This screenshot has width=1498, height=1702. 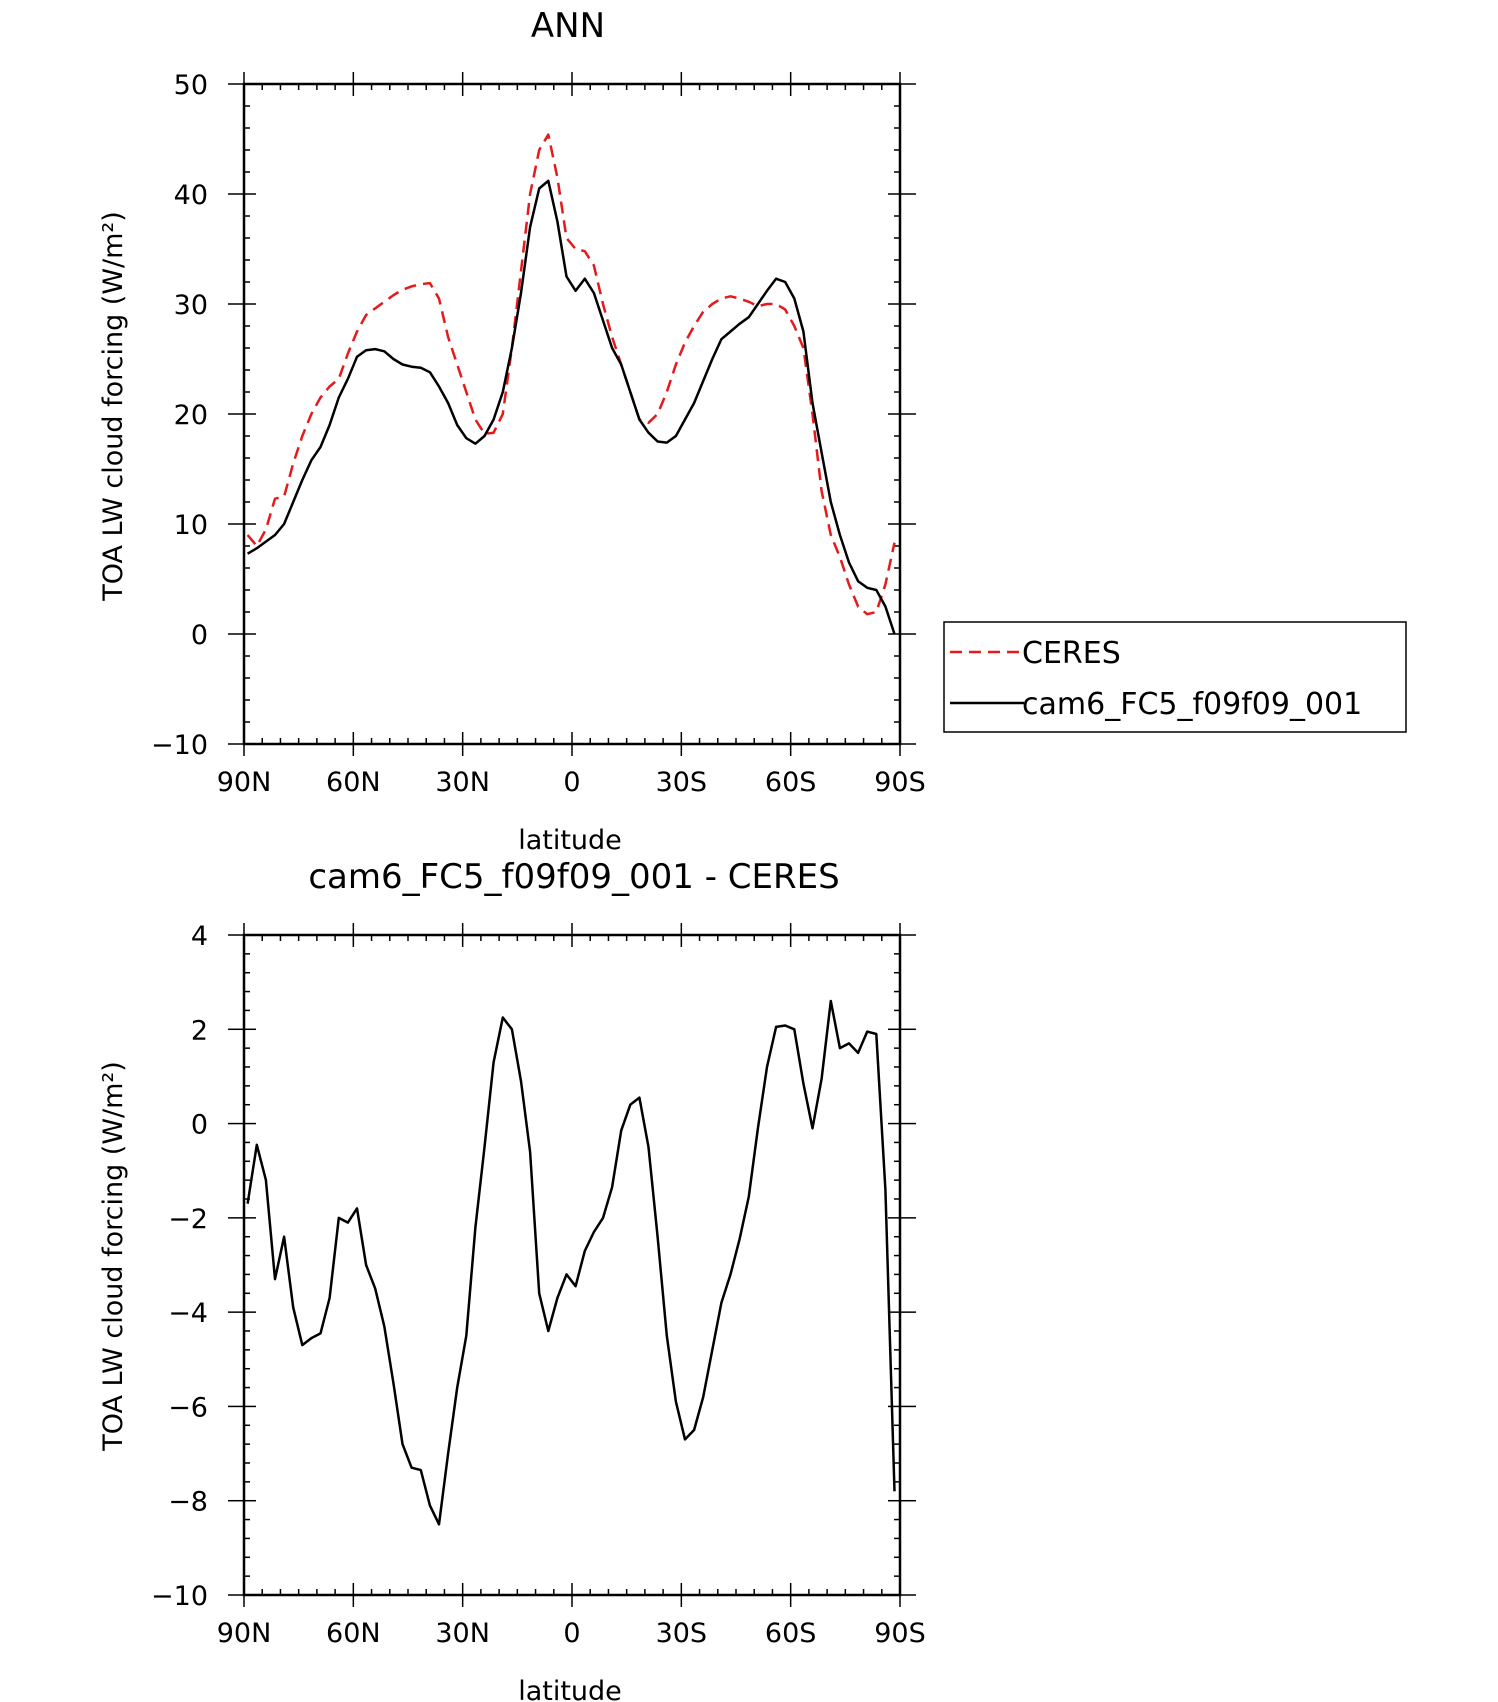 What do you see at coordinates (191, 195) in the screenshot?
I see `y-tick-label: 40` at bounding box center [191, 195].